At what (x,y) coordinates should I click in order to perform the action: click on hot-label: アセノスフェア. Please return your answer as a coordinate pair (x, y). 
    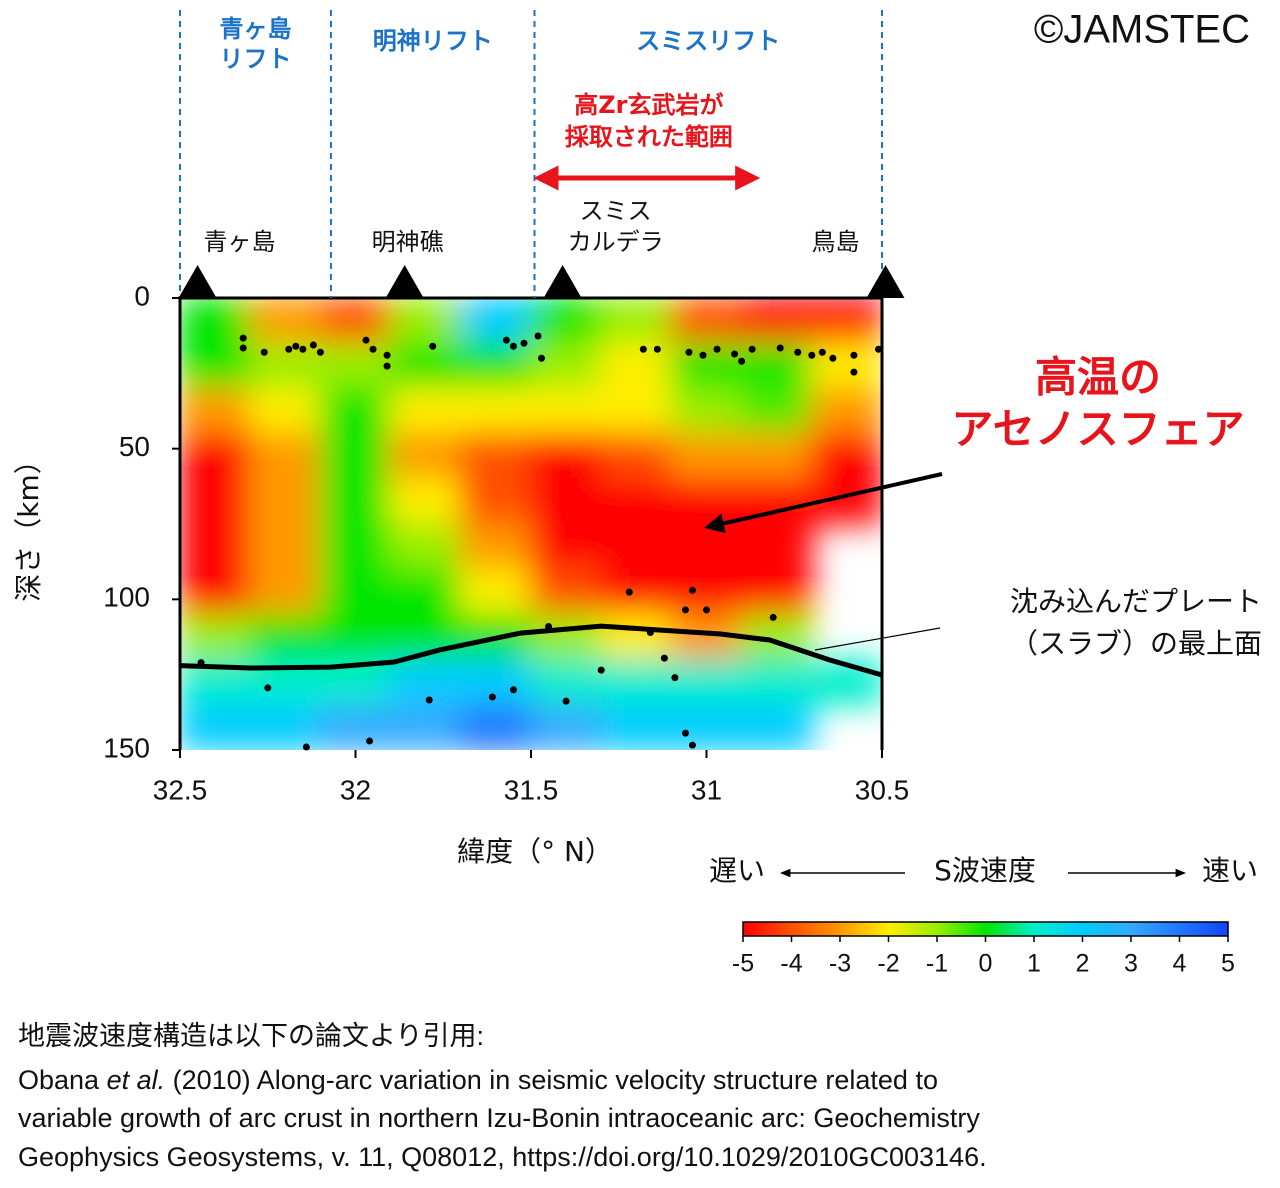
    Looking at the image, I should click on (1097, 429).